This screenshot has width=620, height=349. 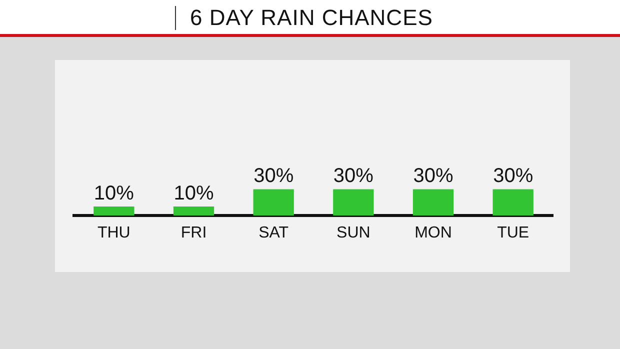 I want to click on x-tick-label: THU, so click(x=113, y=233).